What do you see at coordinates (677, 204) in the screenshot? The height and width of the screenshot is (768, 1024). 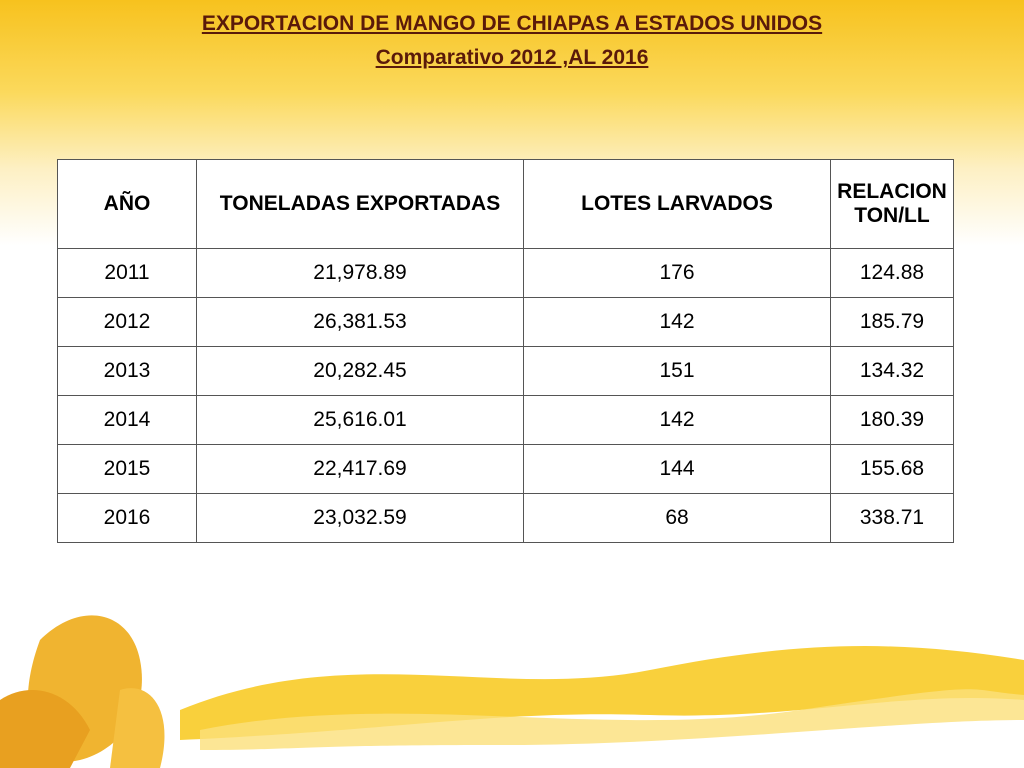 I see `column-header: LOTES LARVADOS` at bounding box center [677, 204].